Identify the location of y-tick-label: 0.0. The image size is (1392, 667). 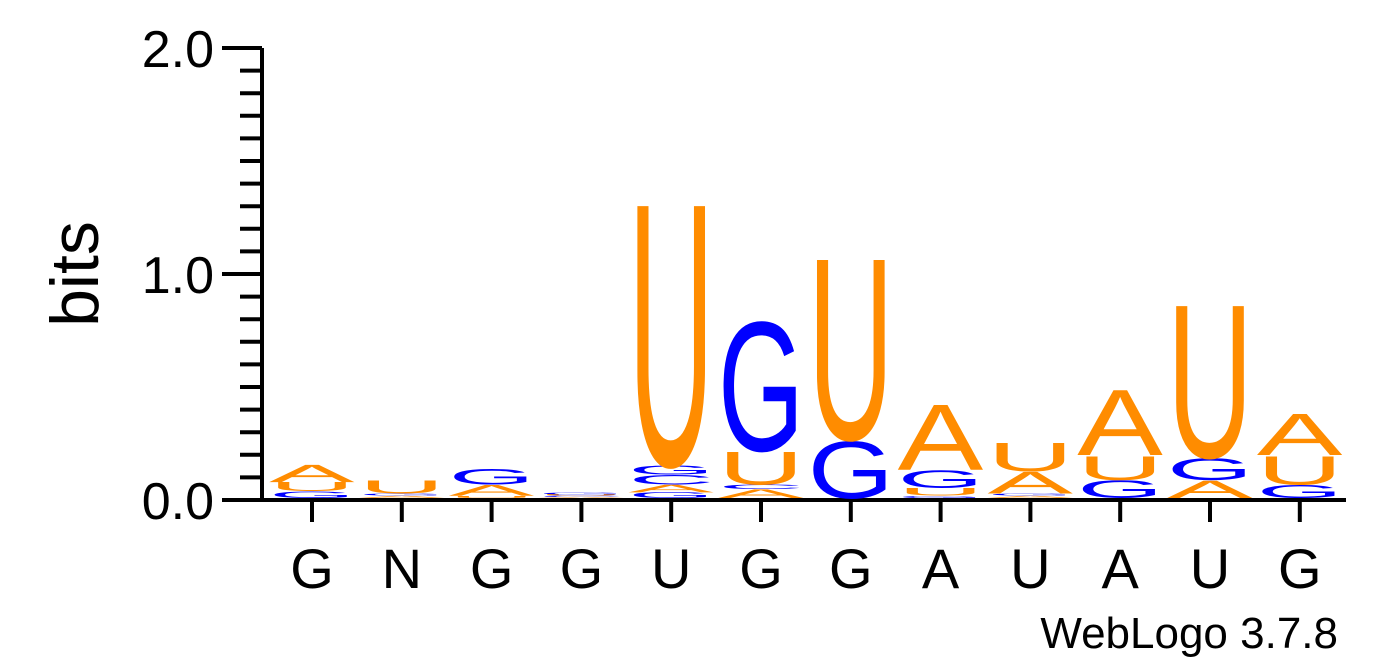
(178, 502).